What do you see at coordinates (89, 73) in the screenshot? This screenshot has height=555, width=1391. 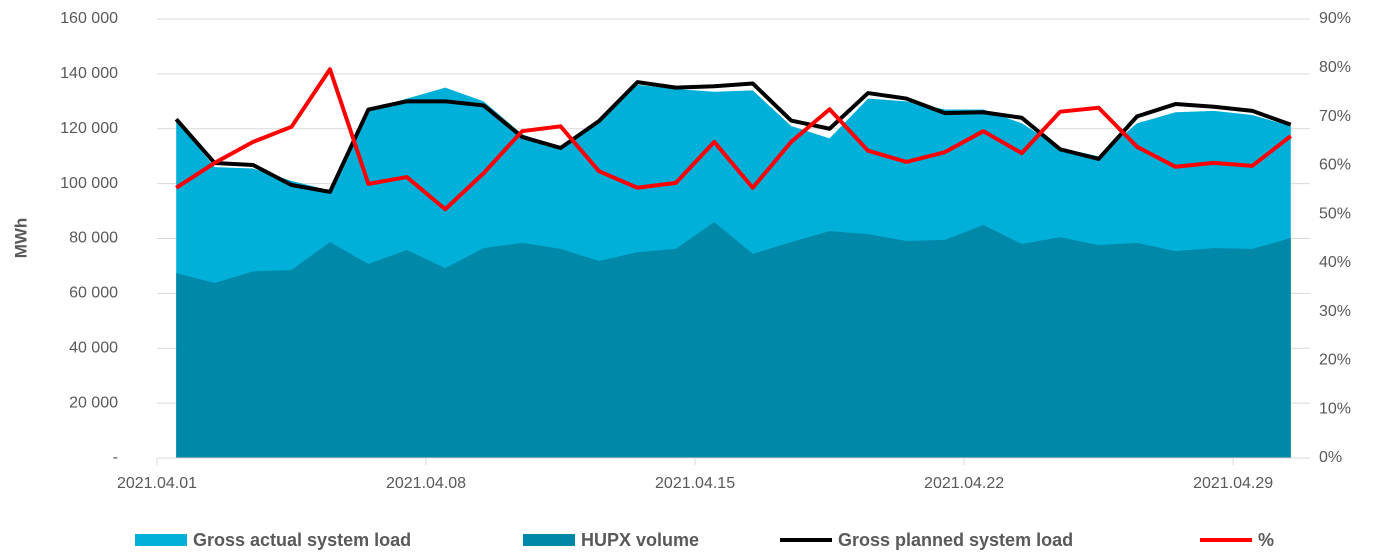 I see `y-tick-label: 140 000` at bounding box center [89, 73].